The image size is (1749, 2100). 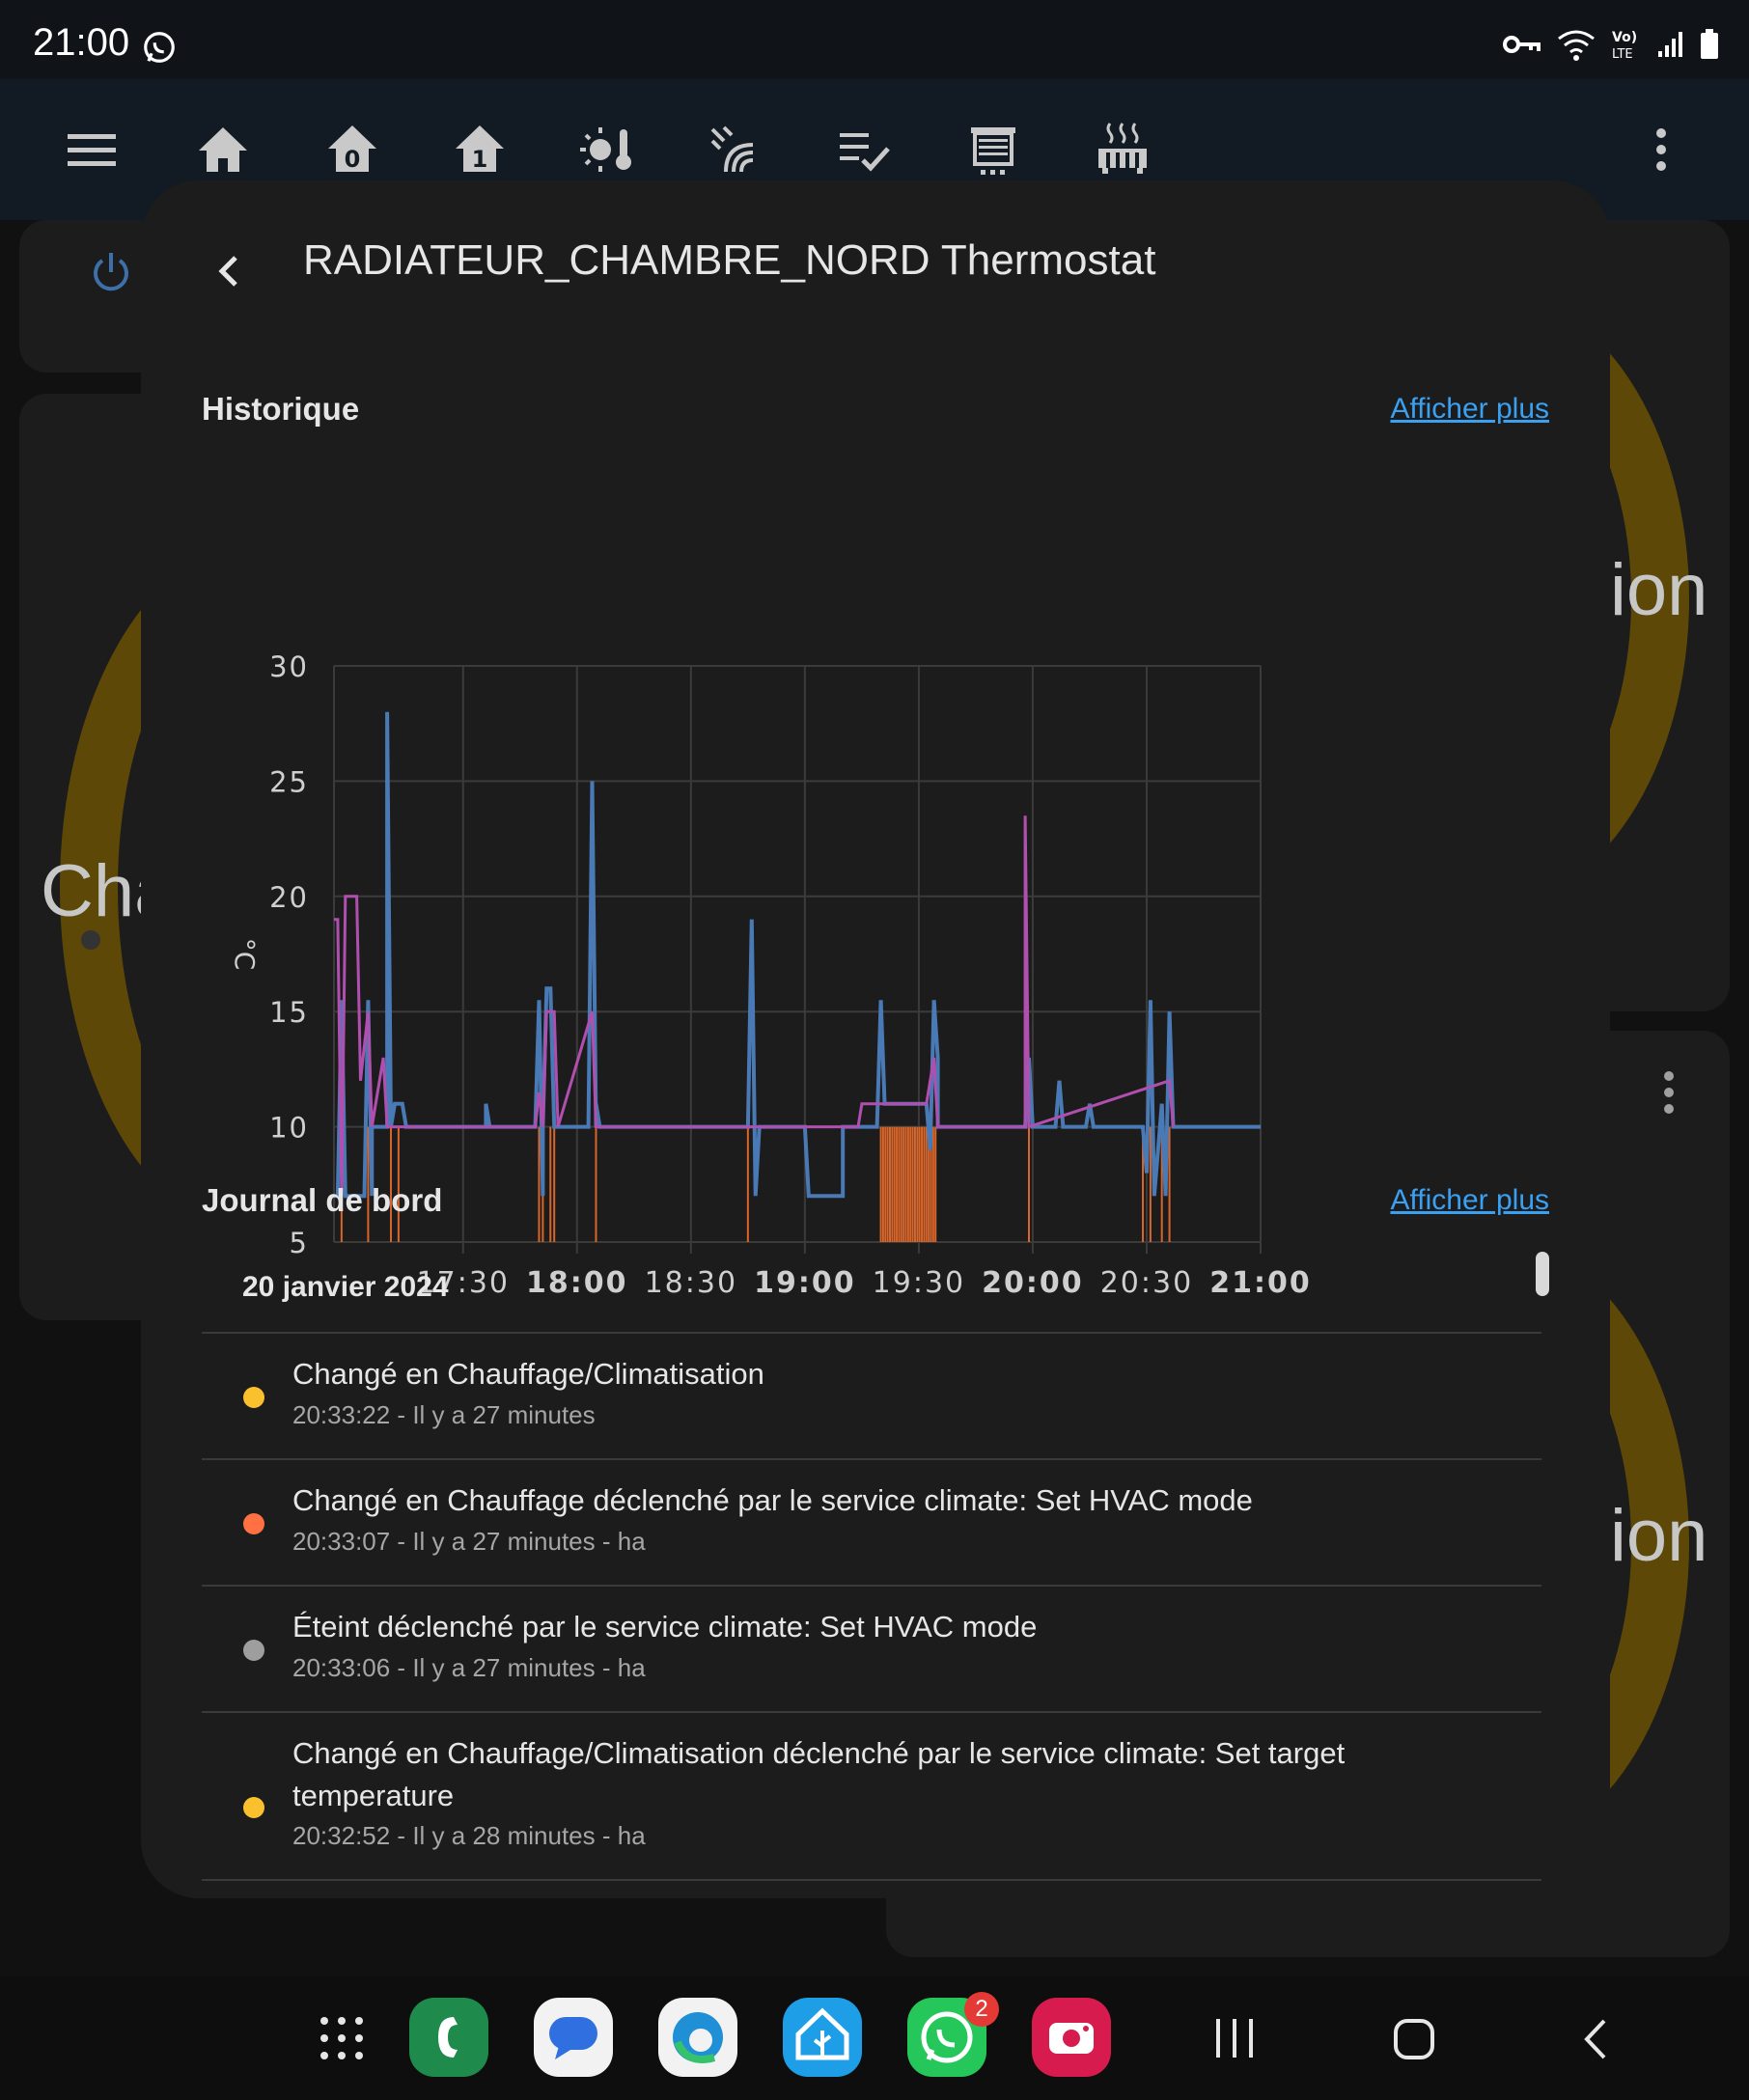 I want to click on recent-apps-icon, so click(x=1234, y=2038).